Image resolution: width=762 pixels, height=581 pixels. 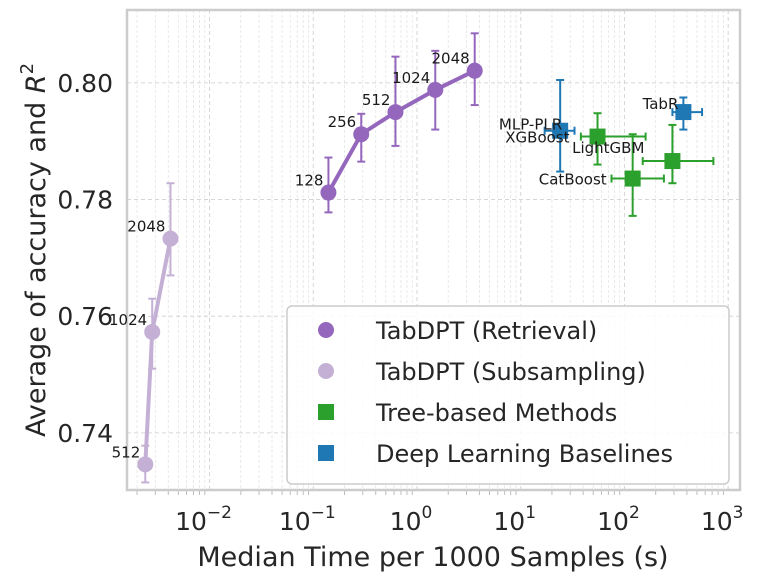 I want to click on series-tabdpt-retrieval, so click(x=401, y=123).